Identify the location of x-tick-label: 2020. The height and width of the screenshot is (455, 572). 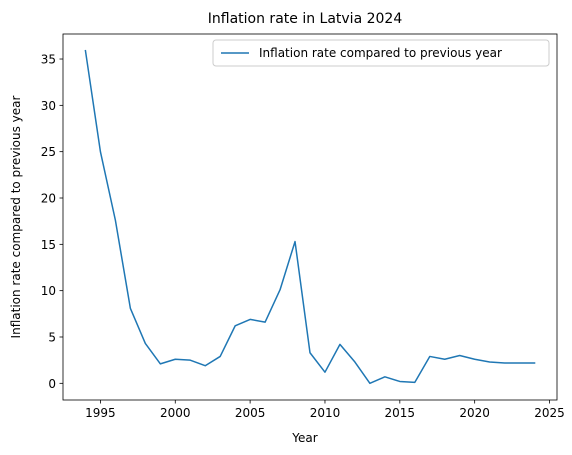
(474, 413).